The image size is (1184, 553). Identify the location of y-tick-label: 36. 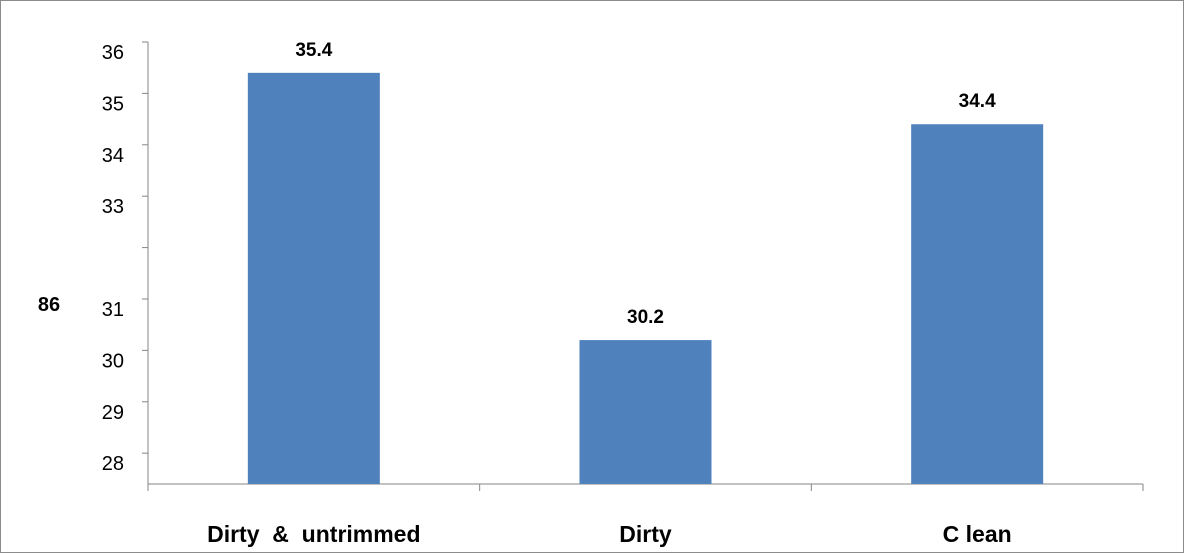
(113, 53).